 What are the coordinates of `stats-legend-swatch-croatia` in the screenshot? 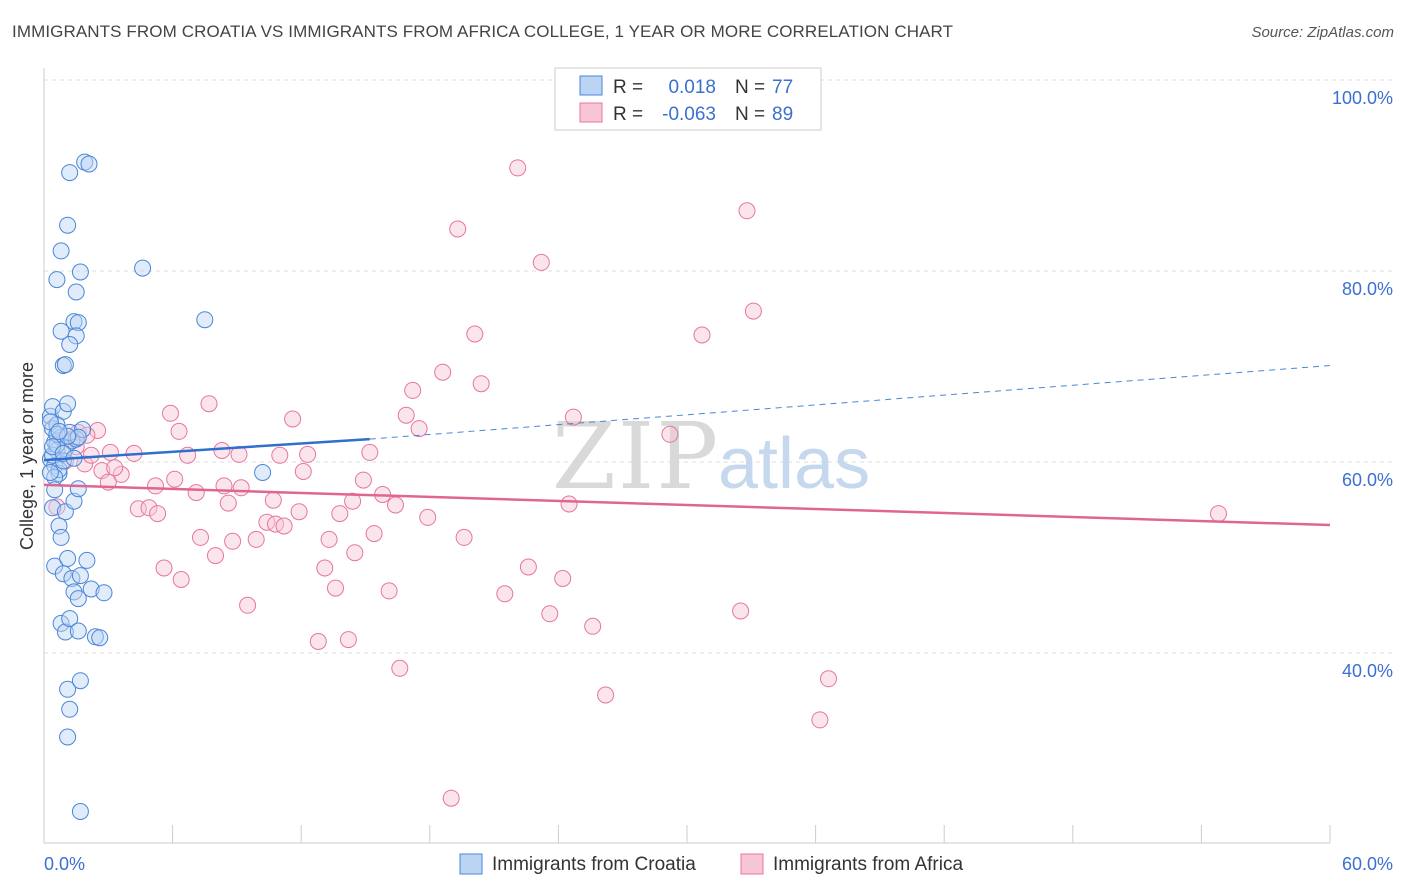 It's located at (591, 85).